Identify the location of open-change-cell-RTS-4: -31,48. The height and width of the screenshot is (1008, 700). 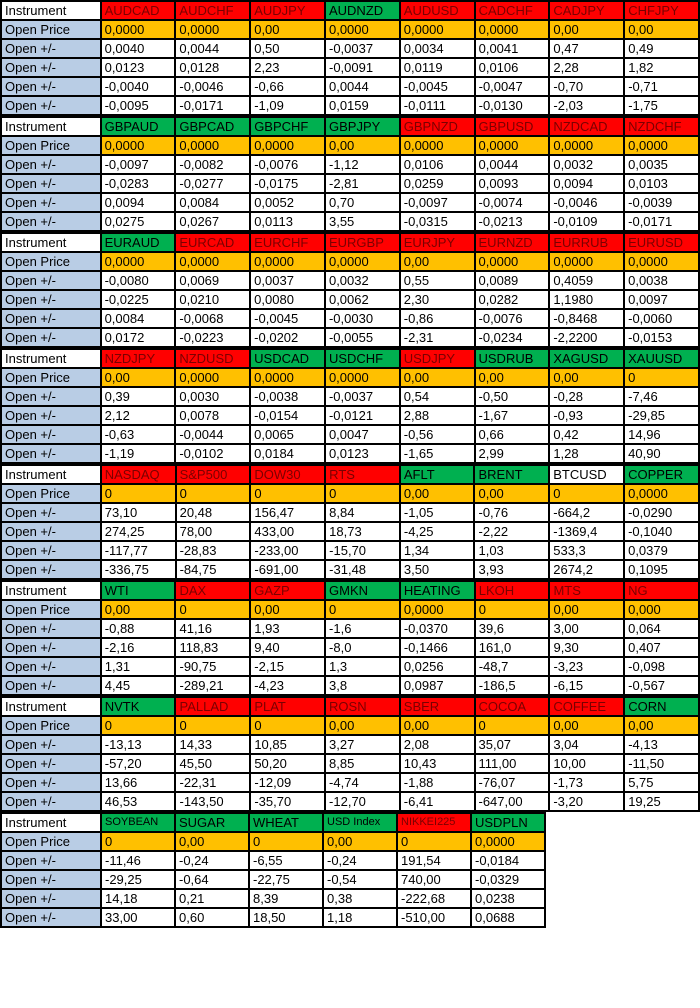
(362, 569).